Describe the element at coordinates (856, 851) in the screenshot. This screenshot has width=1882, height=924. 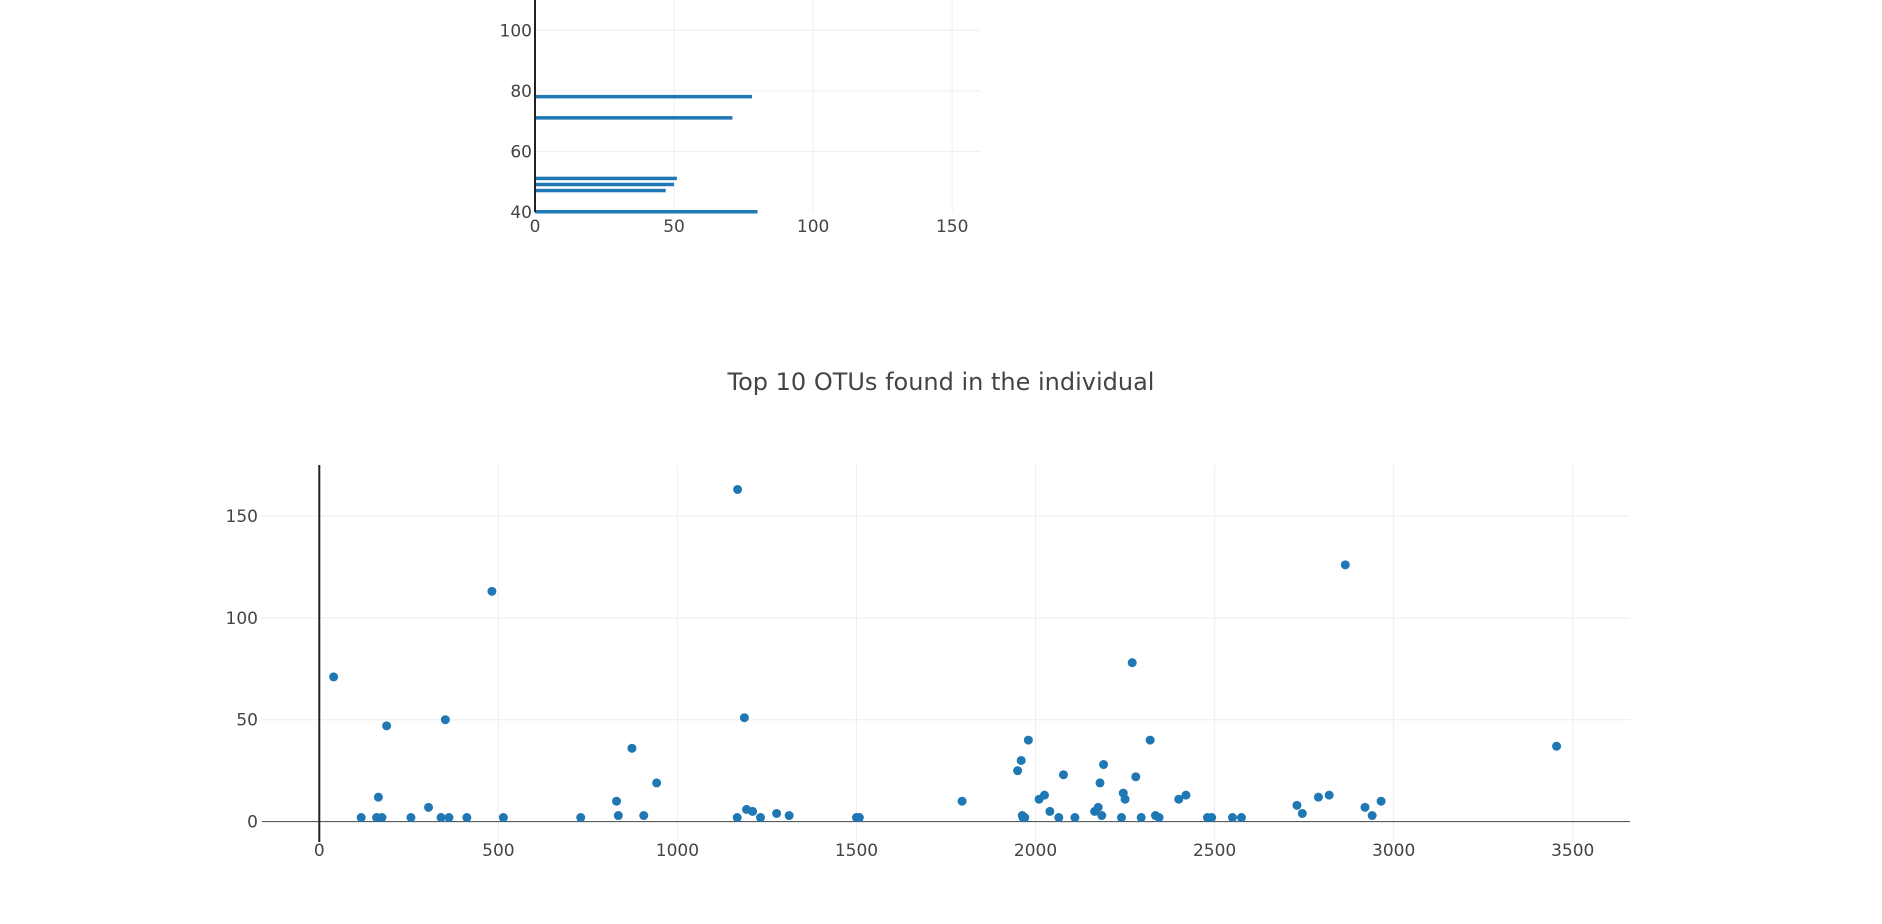
I see `scatter-x-tick-label: 1500` at that location.